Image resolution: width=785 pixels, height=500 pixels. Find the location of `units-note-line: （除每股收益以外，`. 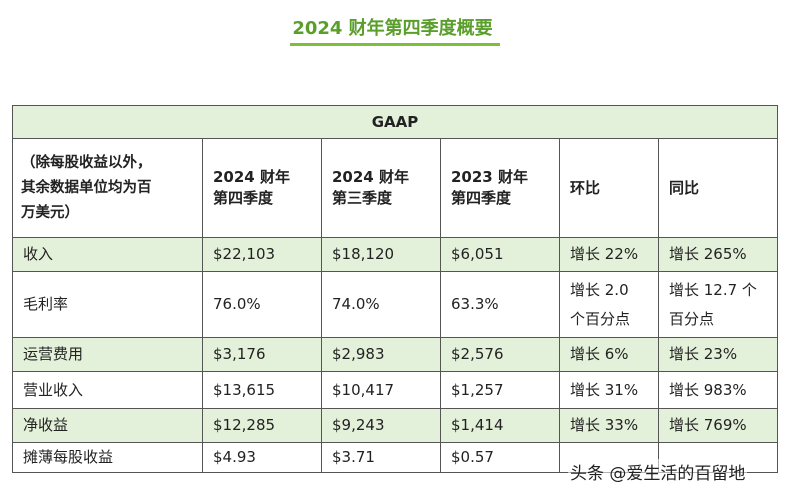

units-note-line: （除每股收益以外， is located at coordinates (86, 162).